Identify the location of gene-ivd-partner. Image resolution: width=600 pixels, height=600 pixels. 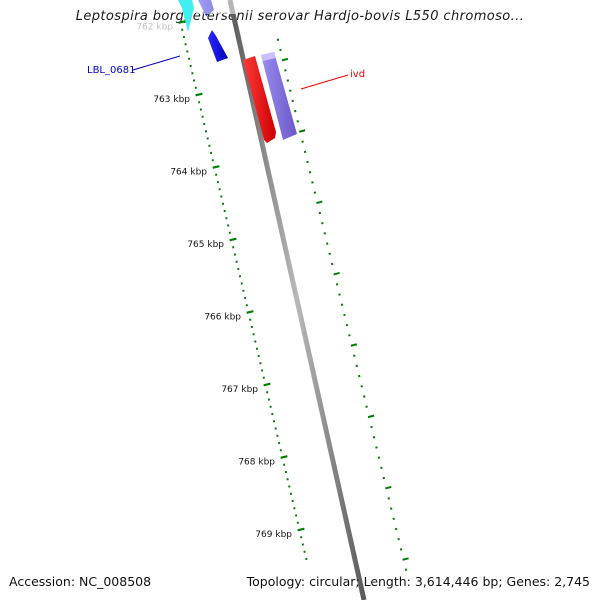
(279, 96).